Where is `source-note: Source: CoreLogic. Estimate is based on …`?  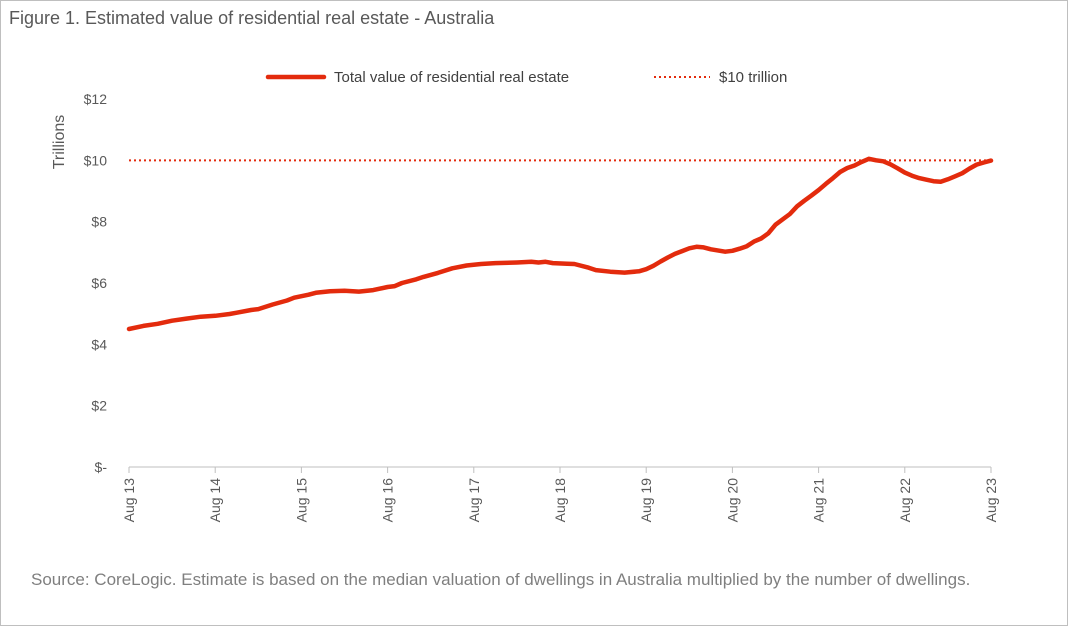
source-note: Source: CoreLogic. Estimate is based on … is located at coordinates (501, 579).